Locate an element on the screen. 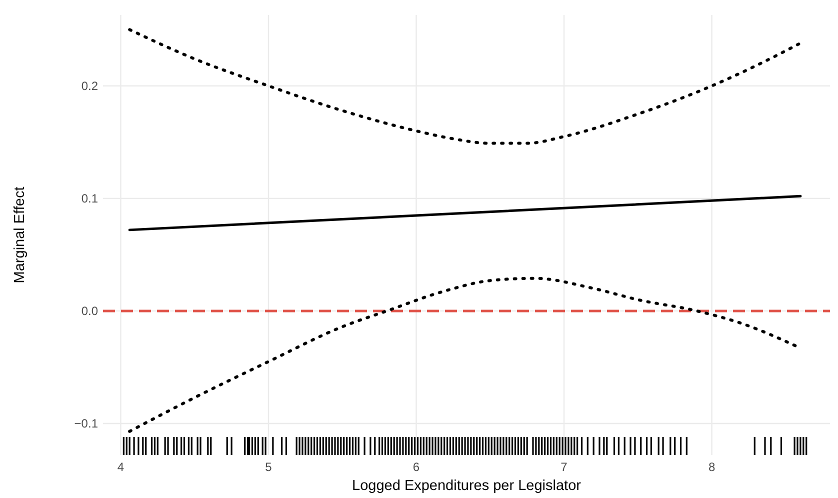 The image size is (838, 498). y-tick-label: 0.1 is located at coordinates (89, 198).